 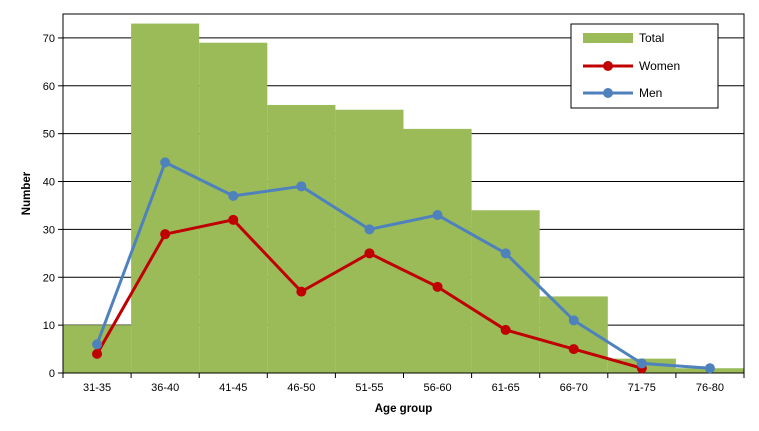 I want to click on y-tick-label: 50, so click(x=49, y=135).